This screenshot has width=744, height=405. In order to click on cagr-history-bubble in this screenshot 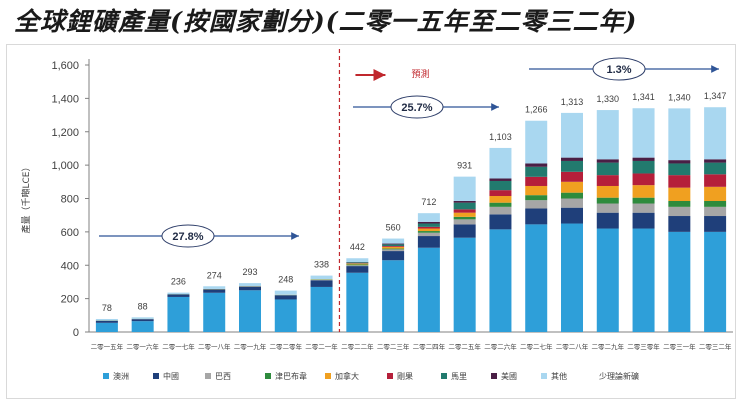, I will do `click(188, 236)`.